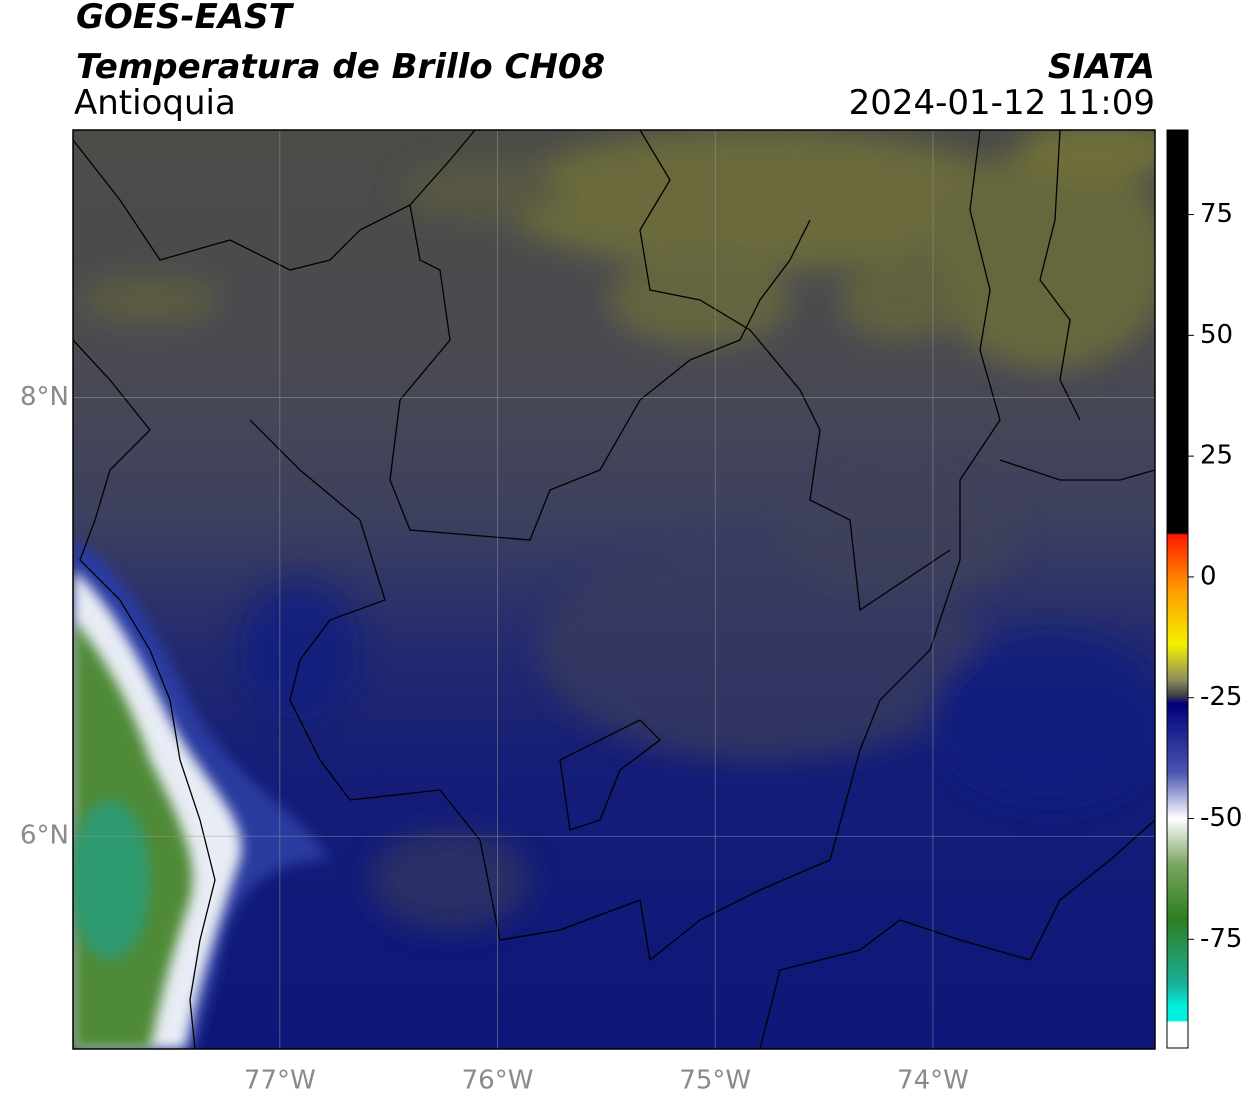 Image resolution: width=1252 pixels, height=1099 pixels. I want to click on colorbar-tick-label: 50, so click(1216, 335).